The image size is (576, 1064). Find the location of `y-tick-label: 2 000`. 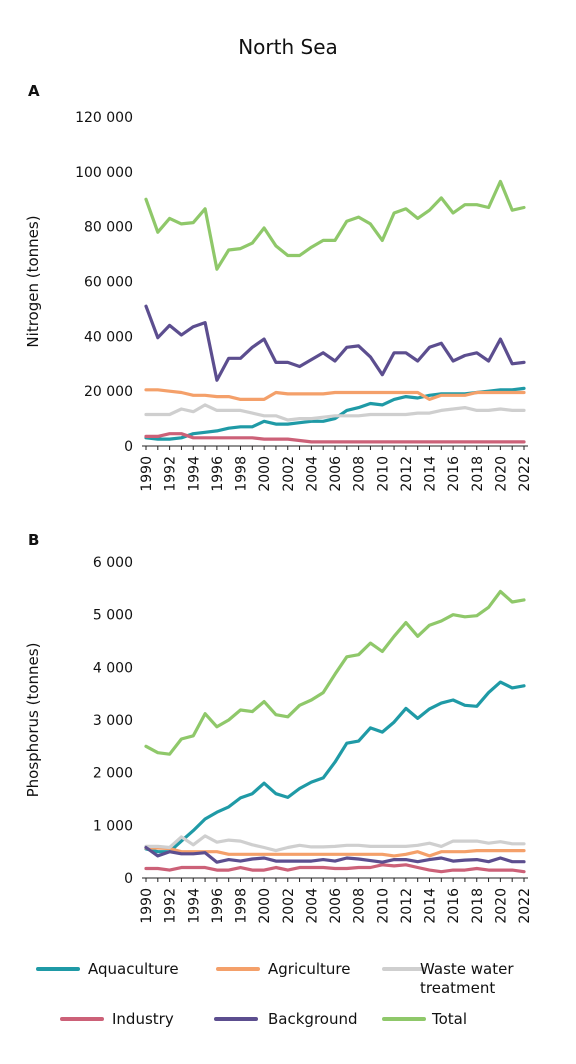

y-tick-label: 2 000 is located at coordinates (113, 774).